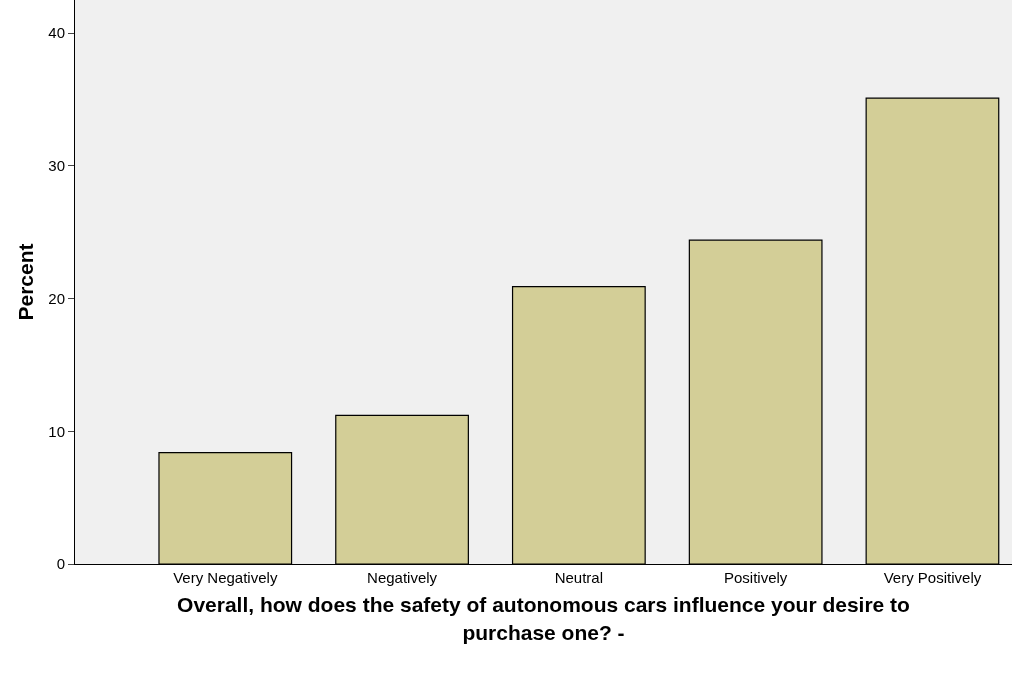  I want to click on y-tick-label: 0, so click(60, 564).